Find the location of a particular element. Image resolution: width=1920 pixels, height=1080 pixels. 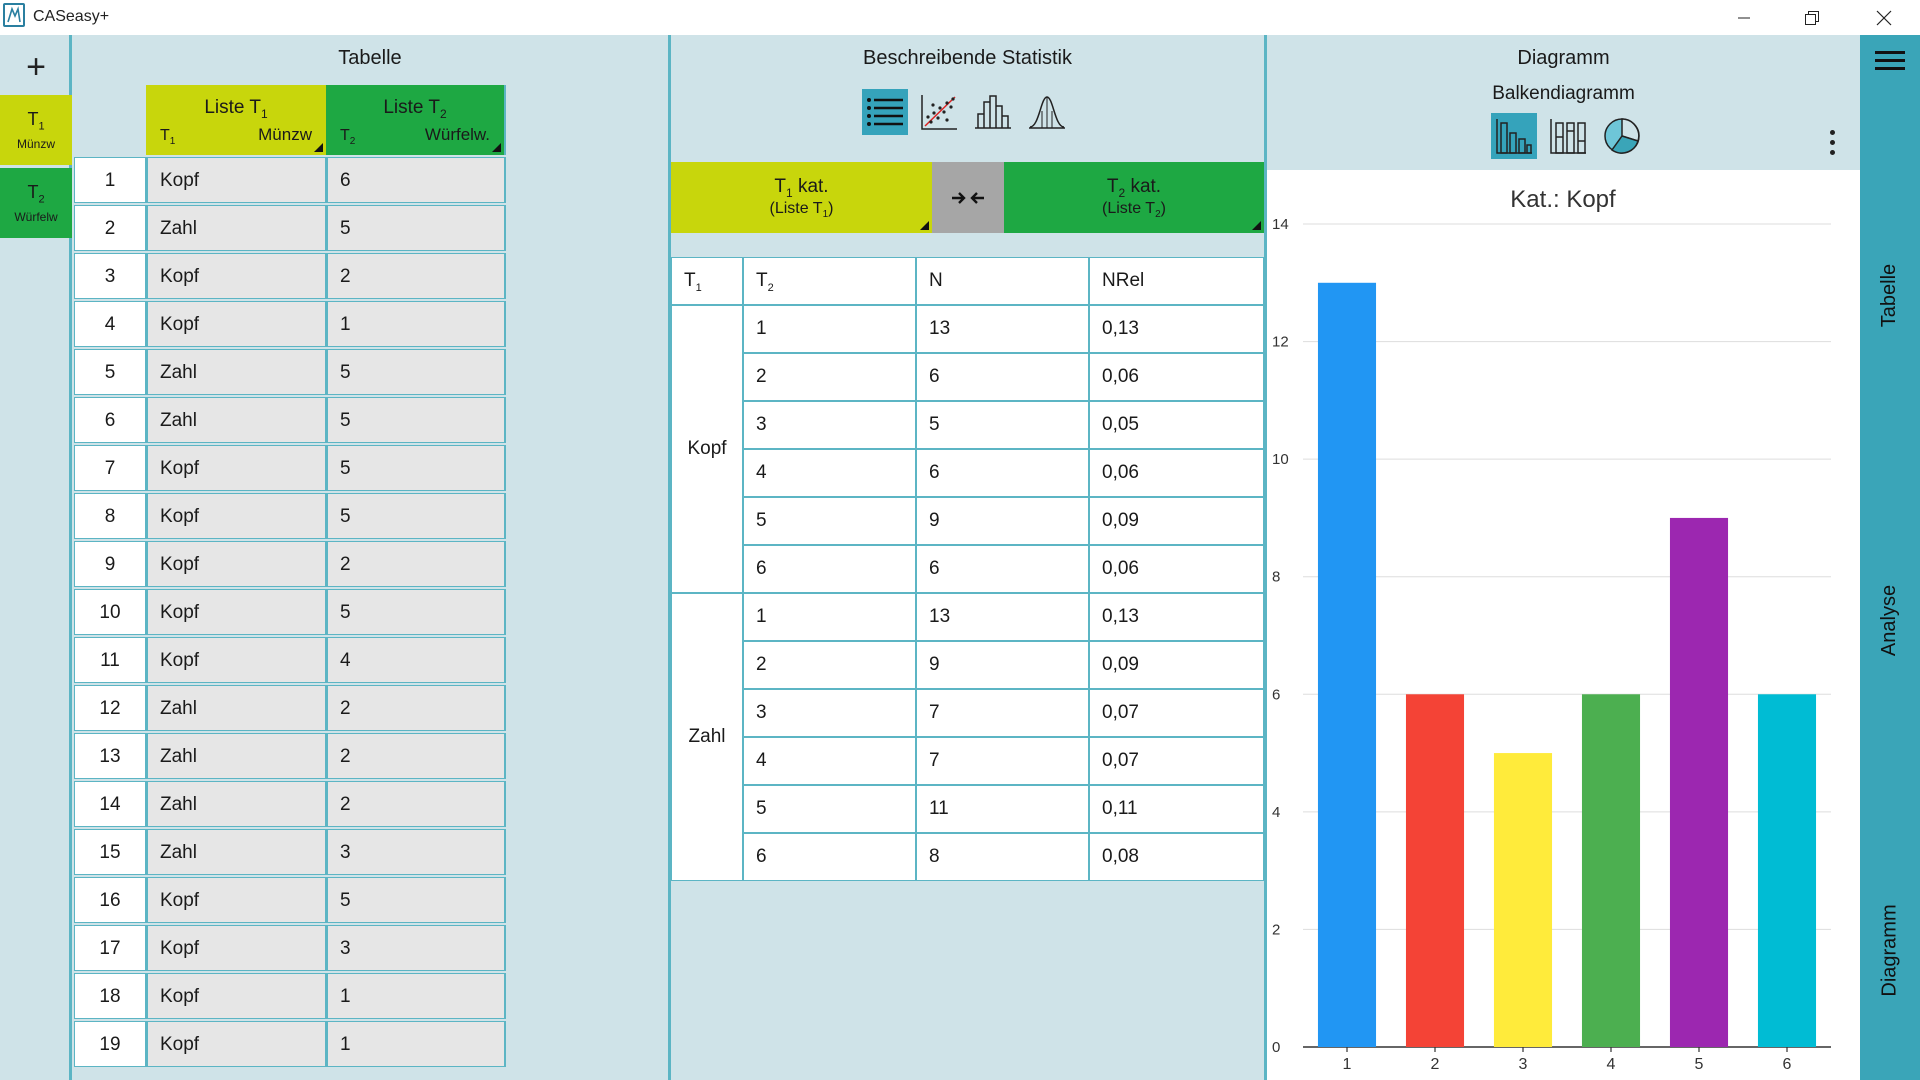

freq-cell-nrel: 0,05 is located at coordinates (1176, 425).